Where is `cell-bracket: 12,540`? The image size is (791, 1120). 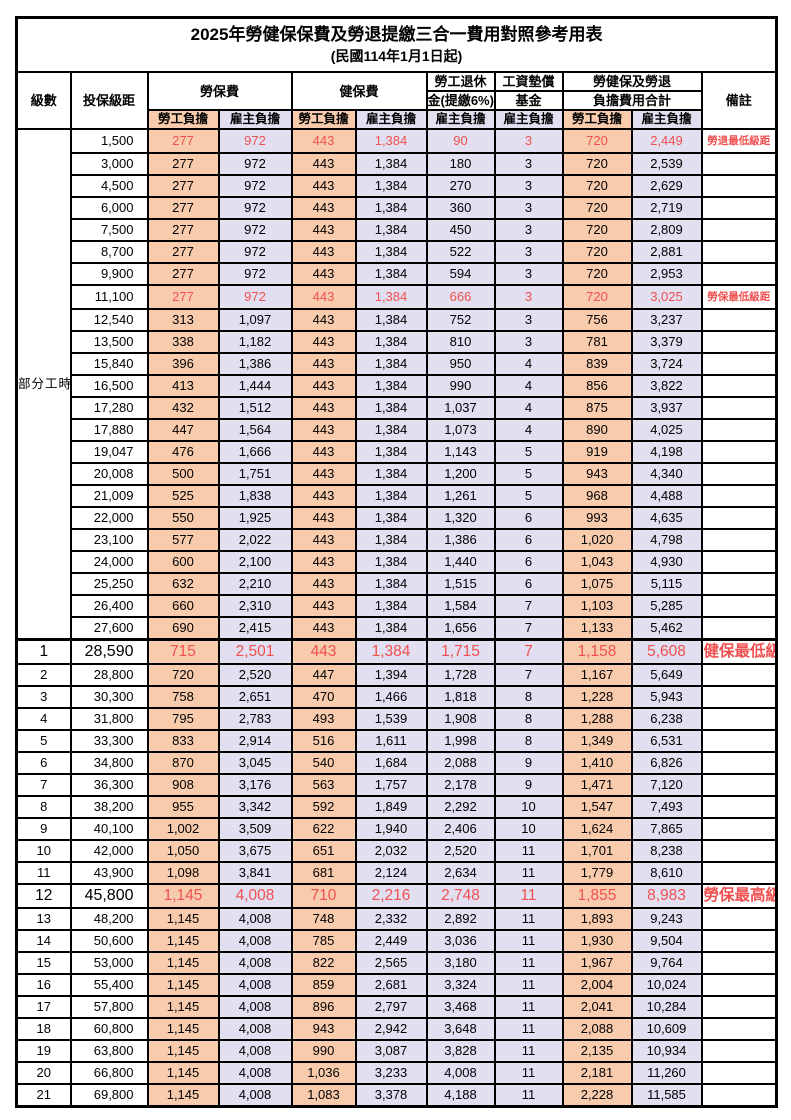 cell-bracket: 12,540 is located at coordinates (109, 320).